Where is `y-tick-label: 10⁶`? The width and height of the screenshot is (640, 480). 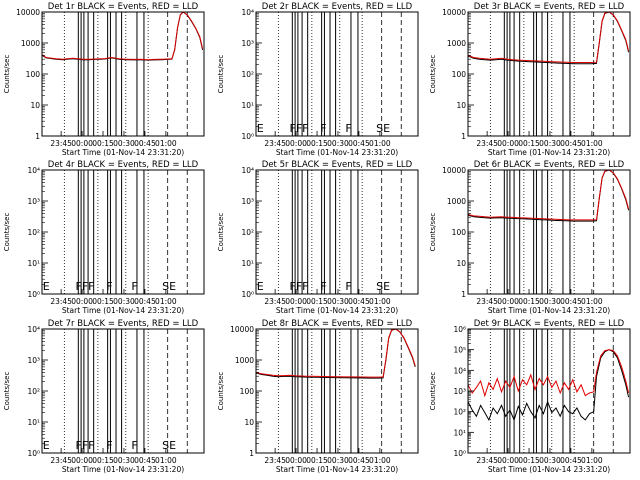
y-tick-label: 10⁶ is located at coordinates (459, 329).